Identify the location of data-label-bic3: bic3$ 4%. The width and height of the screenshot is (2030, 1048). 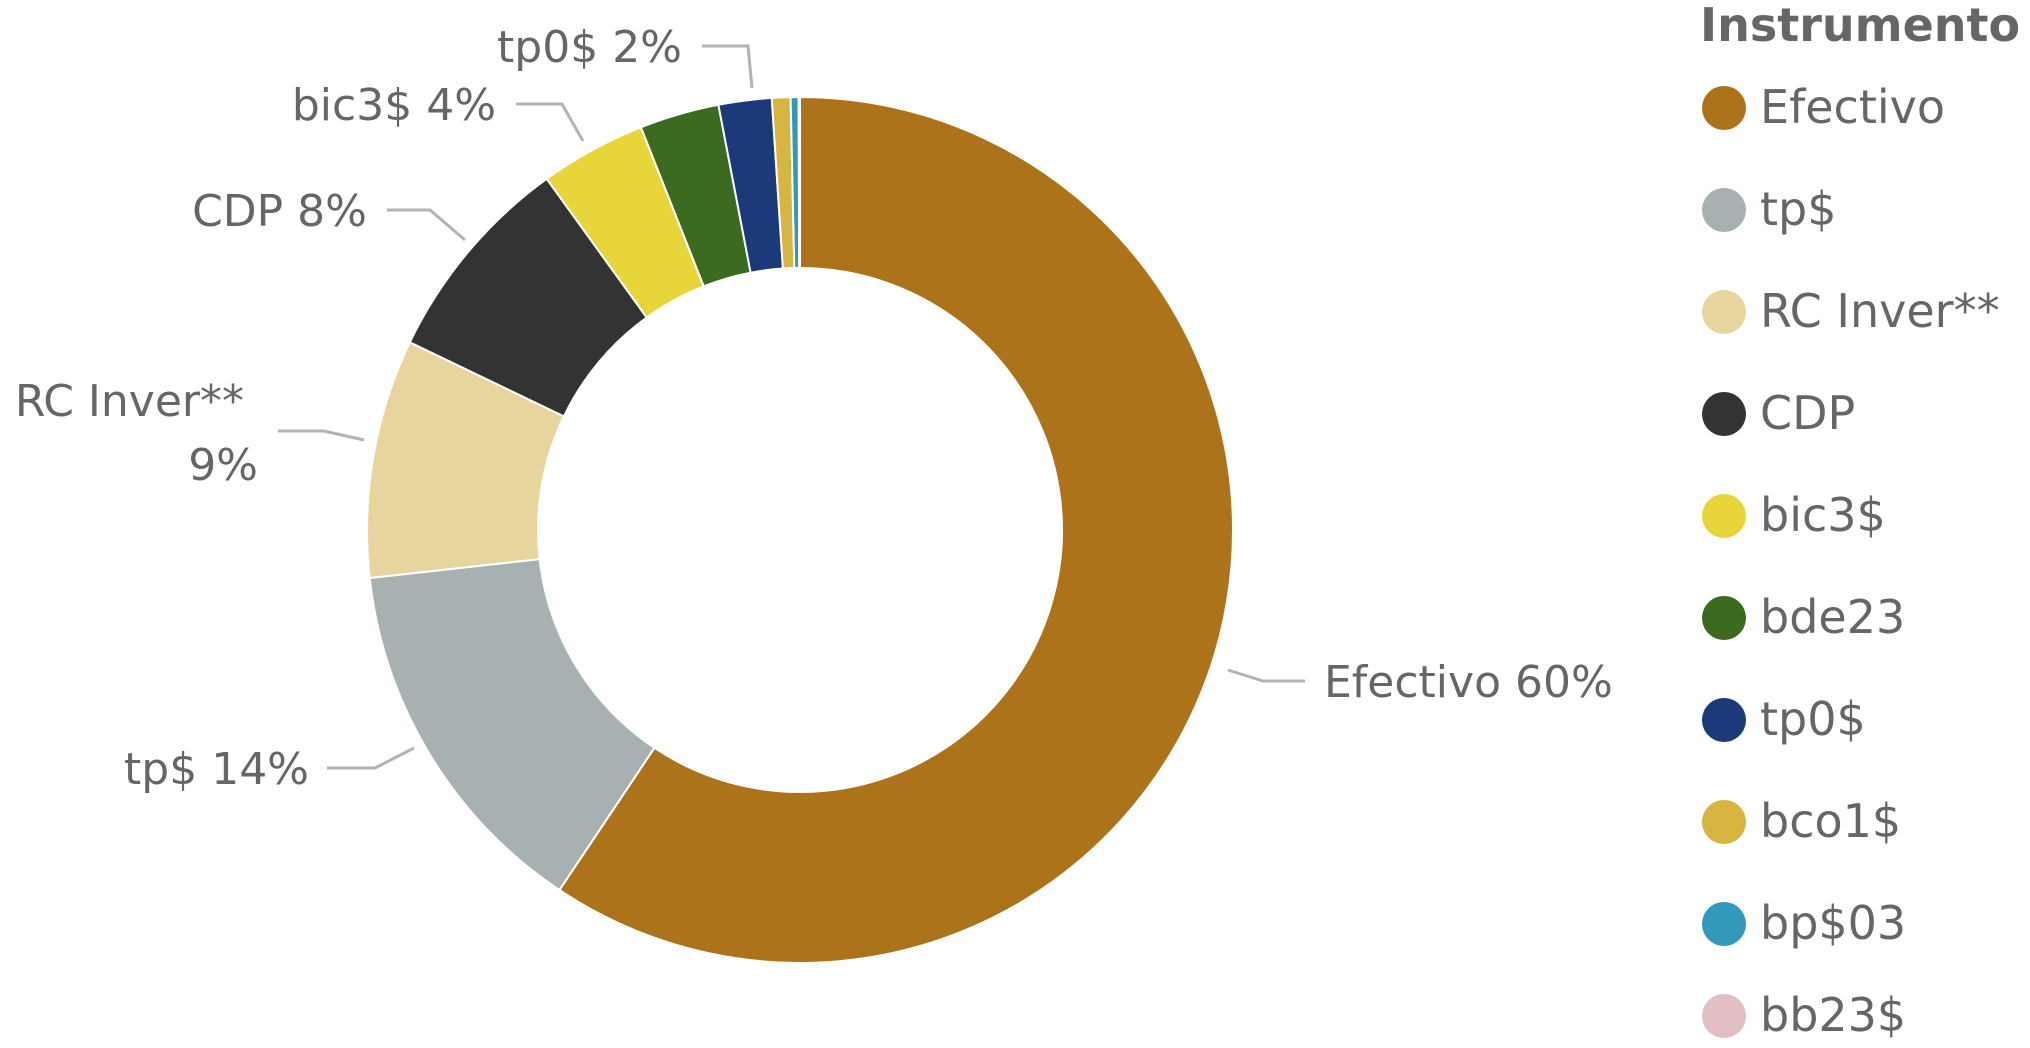
(394, 105).